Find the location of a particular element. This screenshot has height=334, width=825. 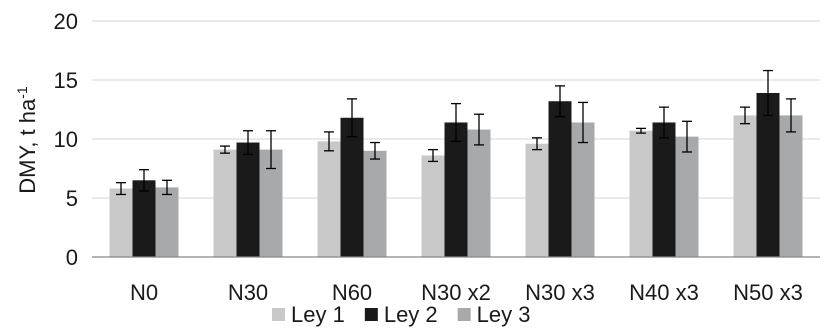

y-axis-label-superscript: -1 is located at coordinates (22, 92).